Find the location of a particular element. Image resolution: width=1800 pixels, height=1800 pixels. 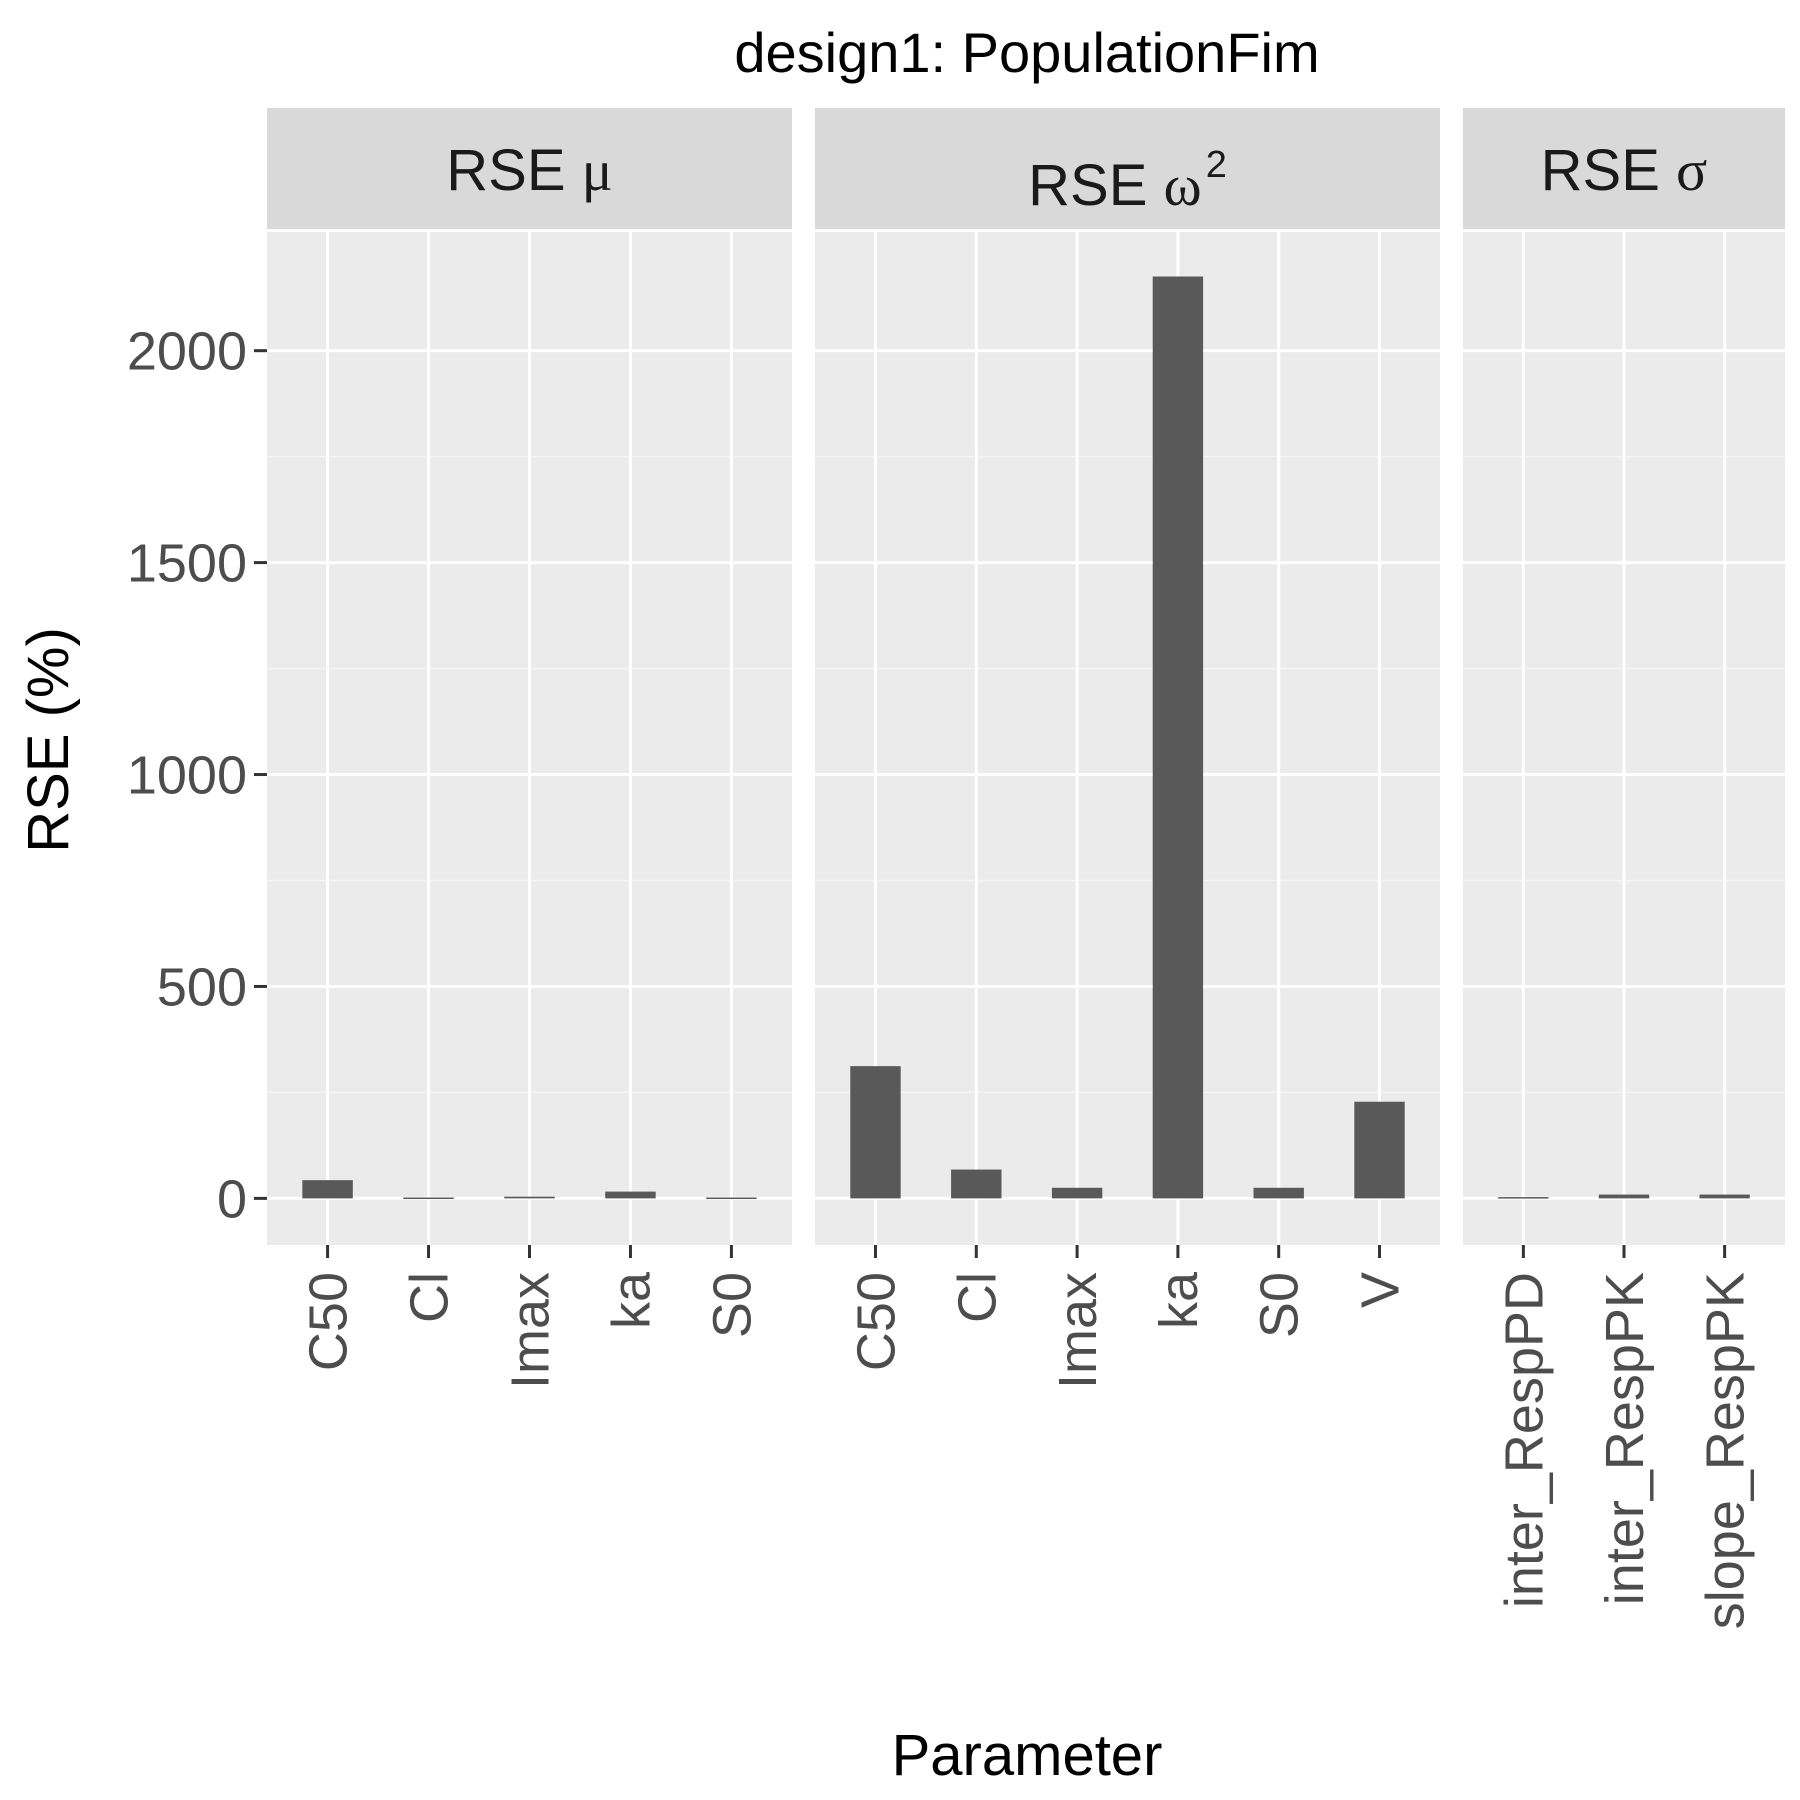

bar-inter_RespPK is located at coordinates (1624, 1196).